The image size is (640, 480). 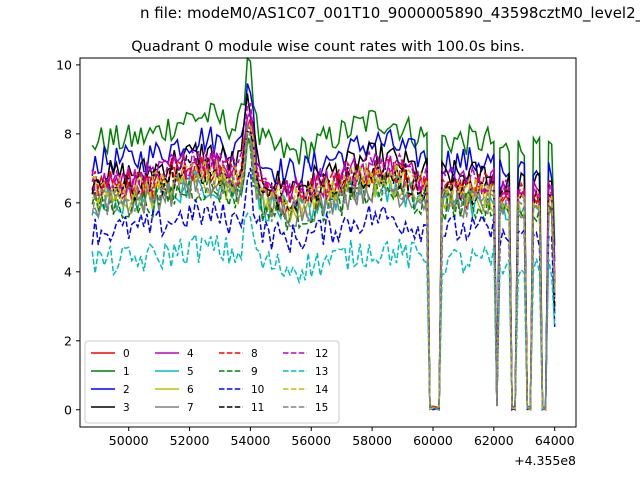 What do you see at coordinates (68, 202) in the screenshot?
I see `y-tick-label: 6` at bounding box center [68, 202].